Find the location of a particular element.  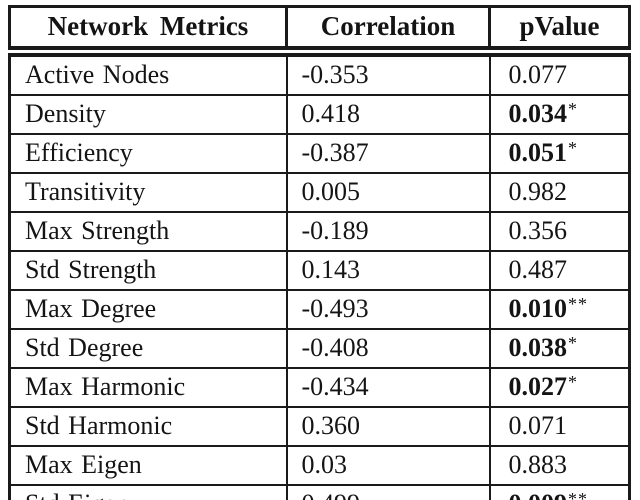

pvalue-cell: 0.051* is located at coordinates (559, 153).